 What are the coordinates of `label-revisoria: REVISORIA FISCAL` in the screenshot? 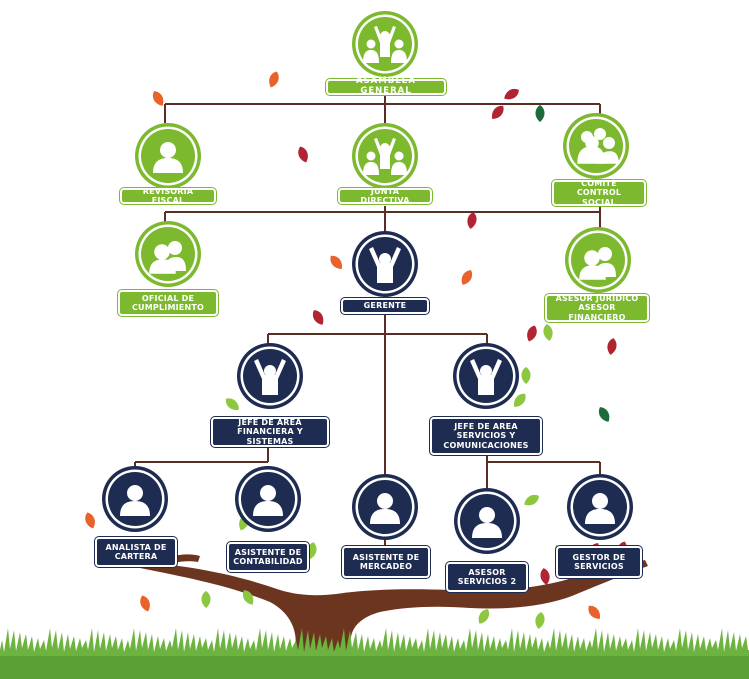 It's located at (168, 196).